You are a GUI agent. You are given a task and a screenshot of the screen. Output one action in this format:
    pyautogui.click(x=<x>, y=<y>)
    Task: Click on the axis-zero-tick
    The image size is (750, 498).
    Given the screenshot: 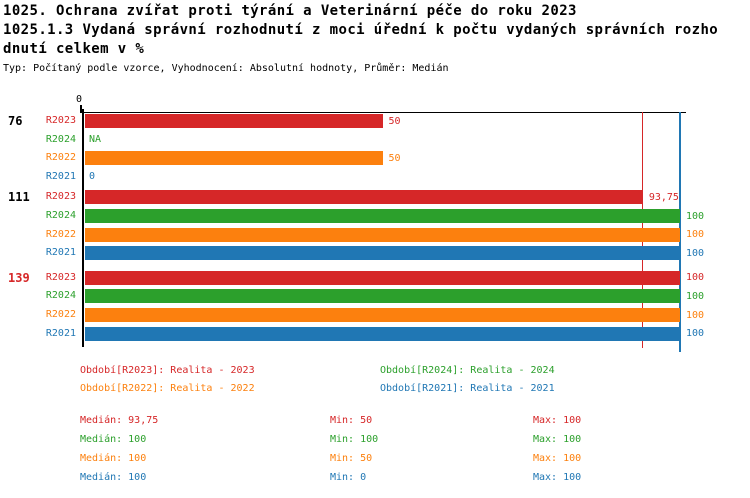 What is the action you would take?
    pyautogui.click(x=81, y=108)
    